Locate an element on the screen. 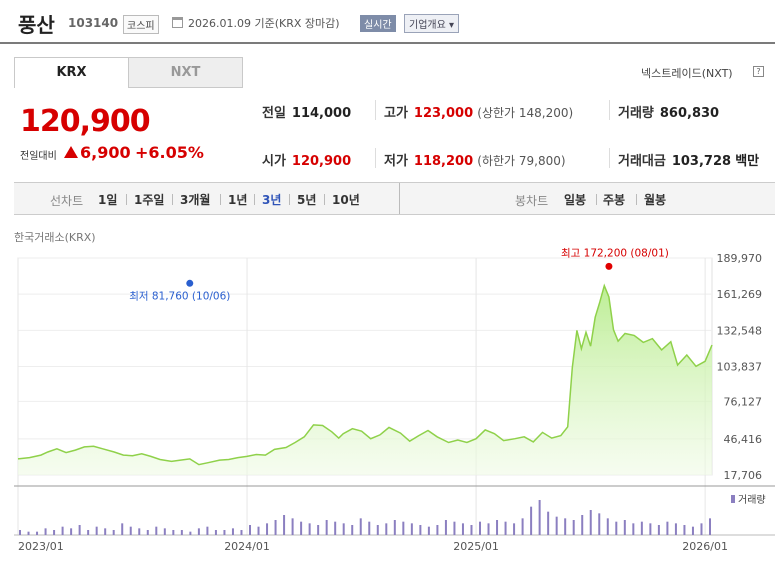  period-3y: 3년 is located at coordinates (272, 200).